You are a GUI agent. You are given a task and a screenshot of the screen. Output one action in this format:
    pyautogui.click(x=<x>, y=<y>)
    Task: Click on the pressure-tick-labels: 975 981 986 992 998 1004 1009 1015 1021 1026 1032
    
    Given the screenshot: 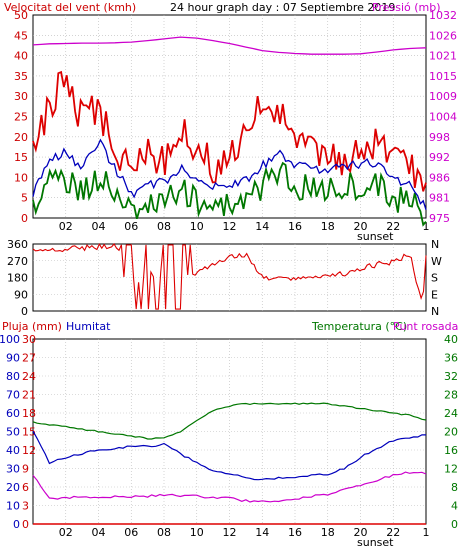 What is the action you would take?
    pyautogui.click(x=443, y=117)
    